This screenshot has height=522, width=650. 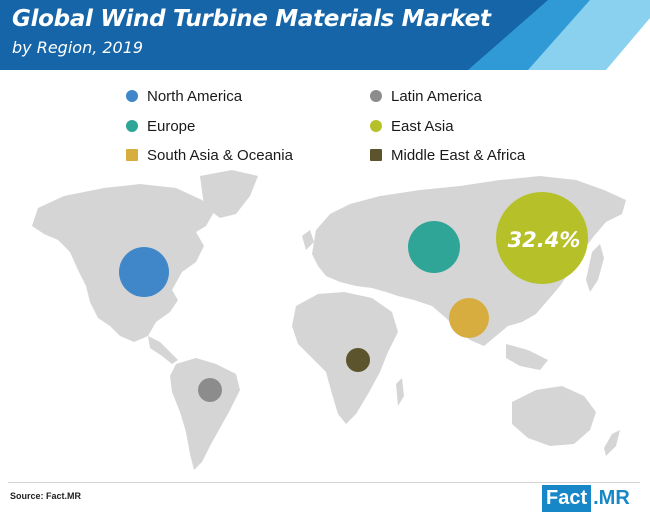 I want to click on legend-item-latin-america: Latin America, so click(x=426, y=96).